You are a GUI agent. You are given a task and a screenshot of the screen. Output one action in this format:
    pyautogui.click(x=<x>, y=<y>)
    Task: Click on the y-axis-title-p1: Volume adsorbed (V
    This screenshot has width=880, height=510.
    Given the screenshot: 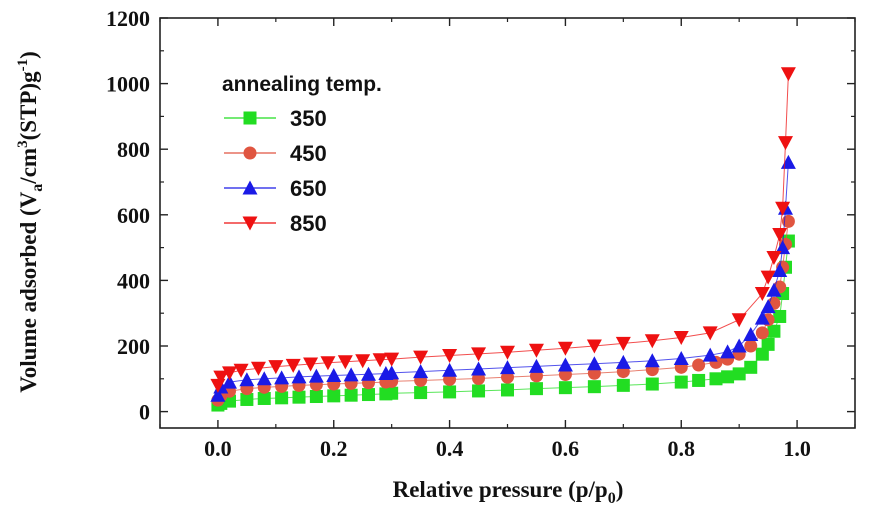 What is the action you would take?
    pyautogui.click(x=28, y=291)
    